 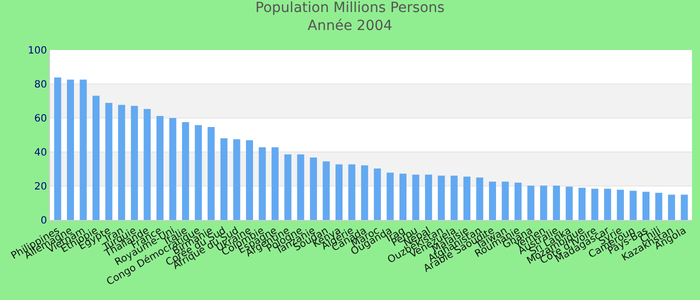 What do you see at coordinates (40, 85) in the screenshot?
I see `y-tick-label: 80` at bounding box center [40, 85].